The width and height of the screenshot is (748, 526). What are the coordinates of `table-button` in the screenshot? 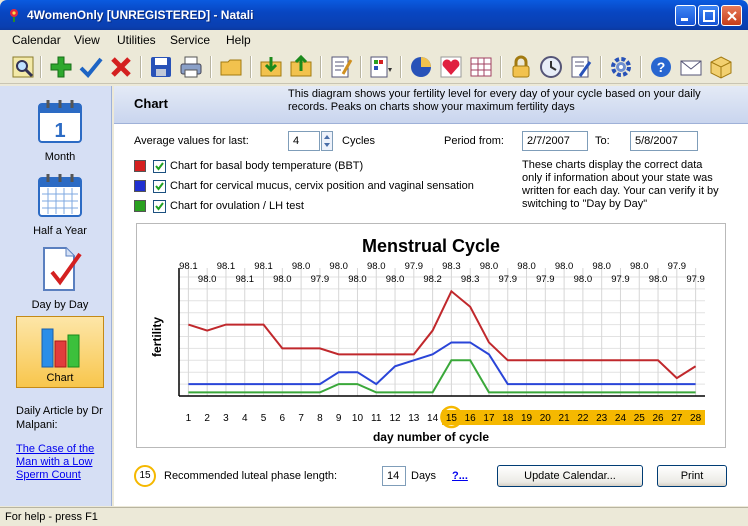 It's located at (481, 67).